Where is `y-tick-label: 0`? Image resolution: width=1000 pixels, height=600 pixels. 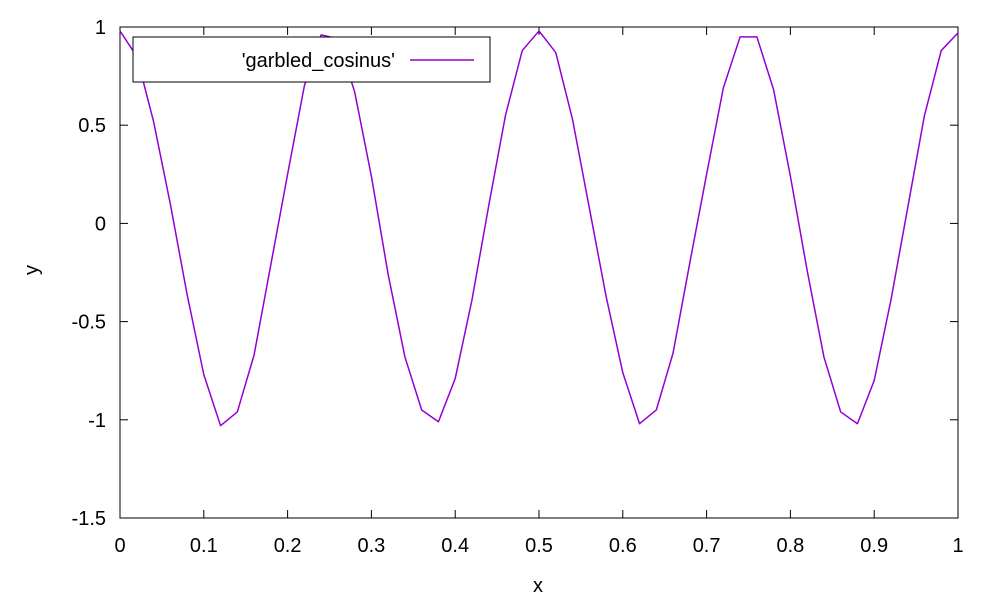 y-tick-label: 0 is located at coordinates (100, 224).